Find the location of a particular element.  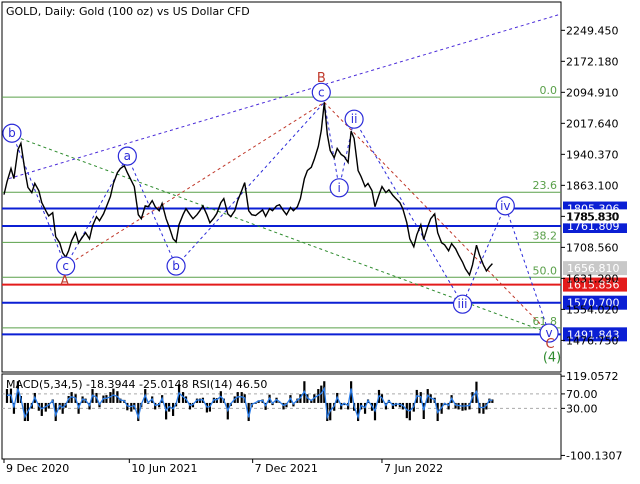

y-axis-tick-label: 2172.180 is located at coordinates (592, 61).